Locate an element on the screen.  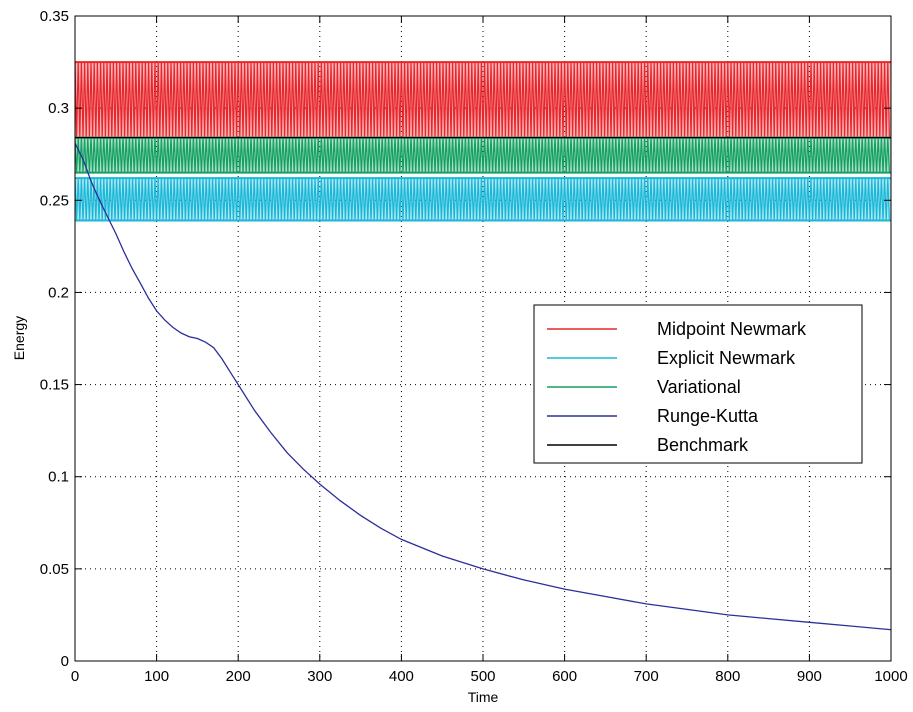
y-tick-label: 0.15 is located at coordinates (54, 385).